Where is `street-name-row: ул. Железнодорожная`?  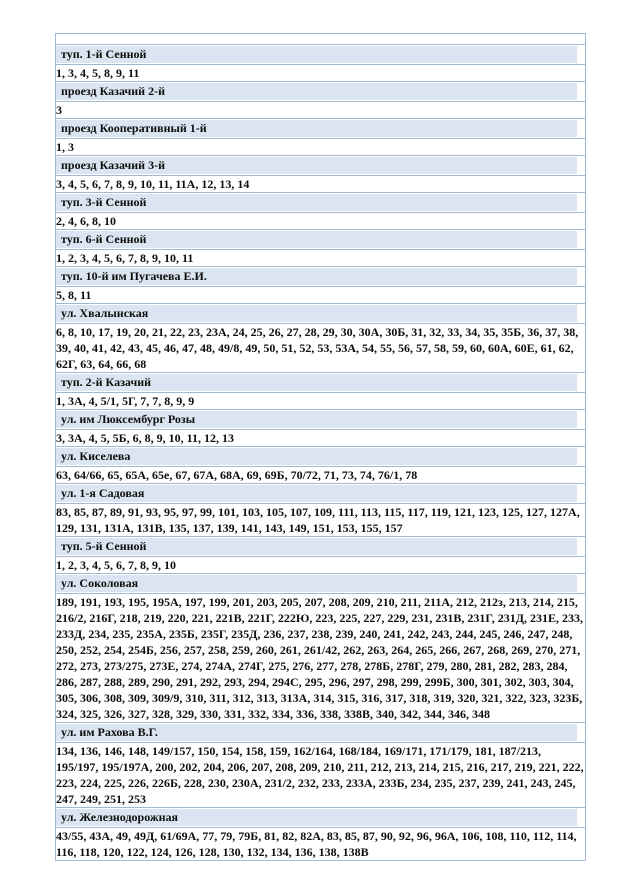
street-name-row: ул. Железнодорожная is located at coordinates (320, 817).